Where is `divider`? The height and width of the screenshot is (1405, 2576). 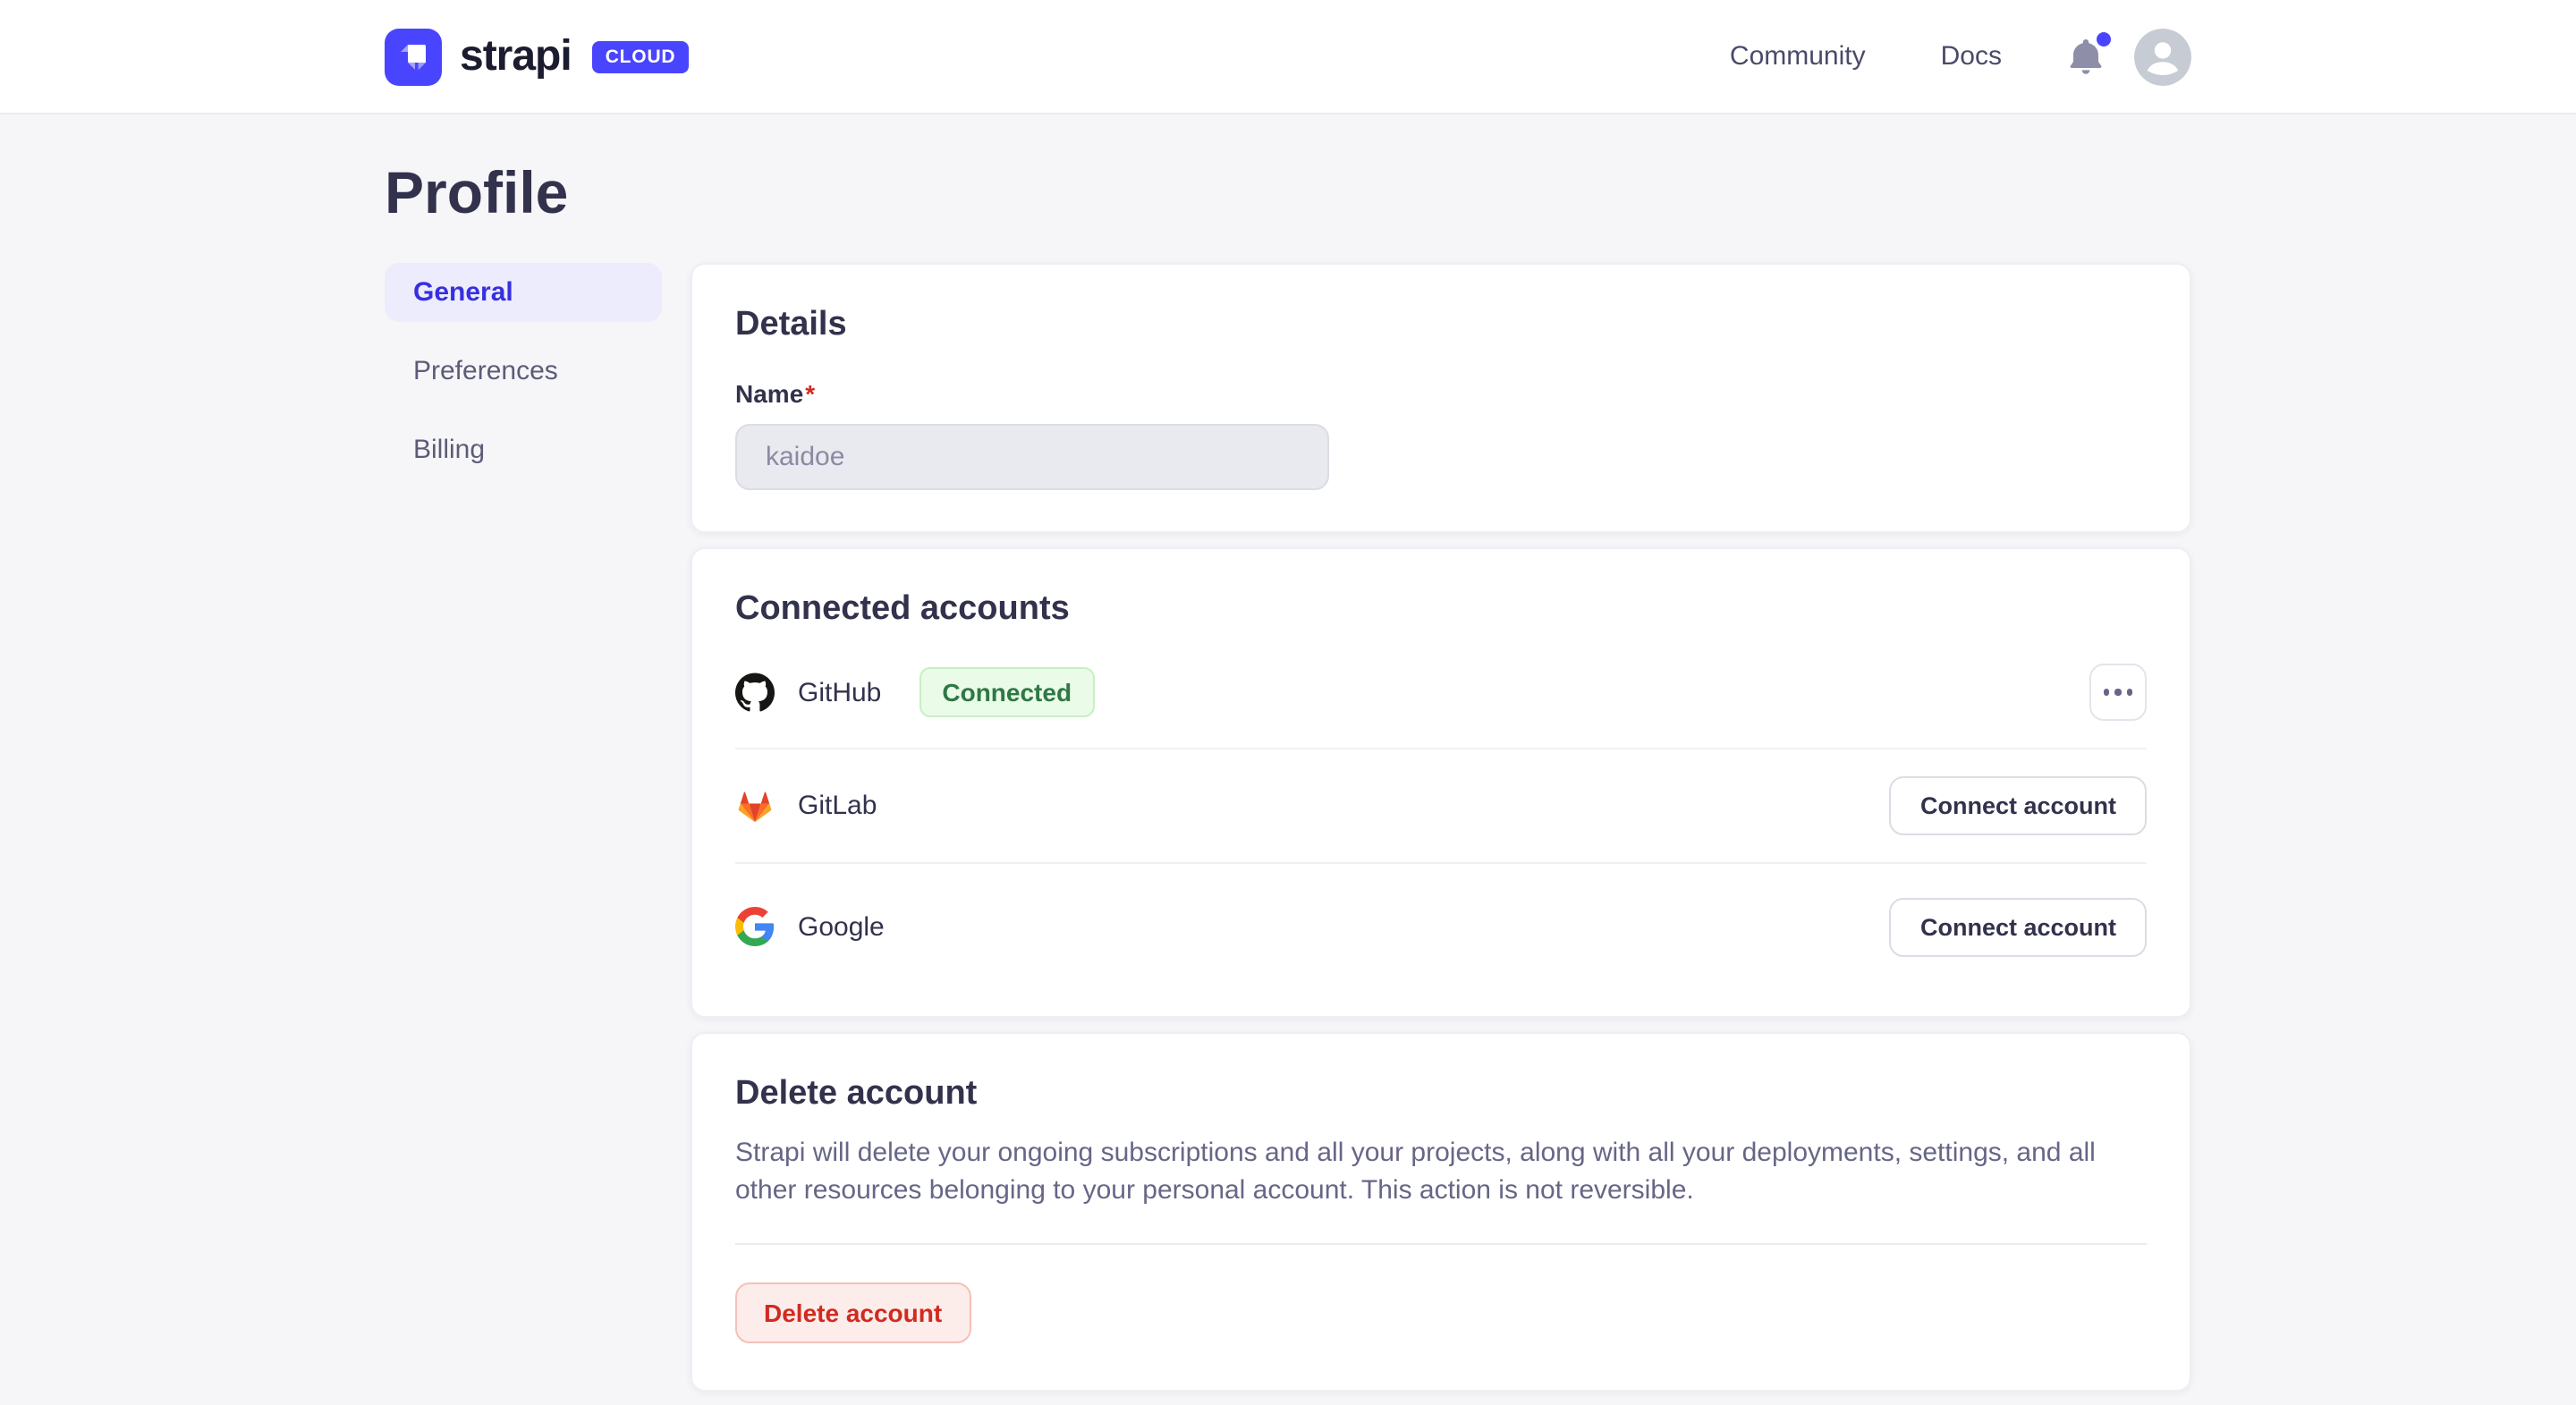 divider is located at coordinates (1441, 1243).